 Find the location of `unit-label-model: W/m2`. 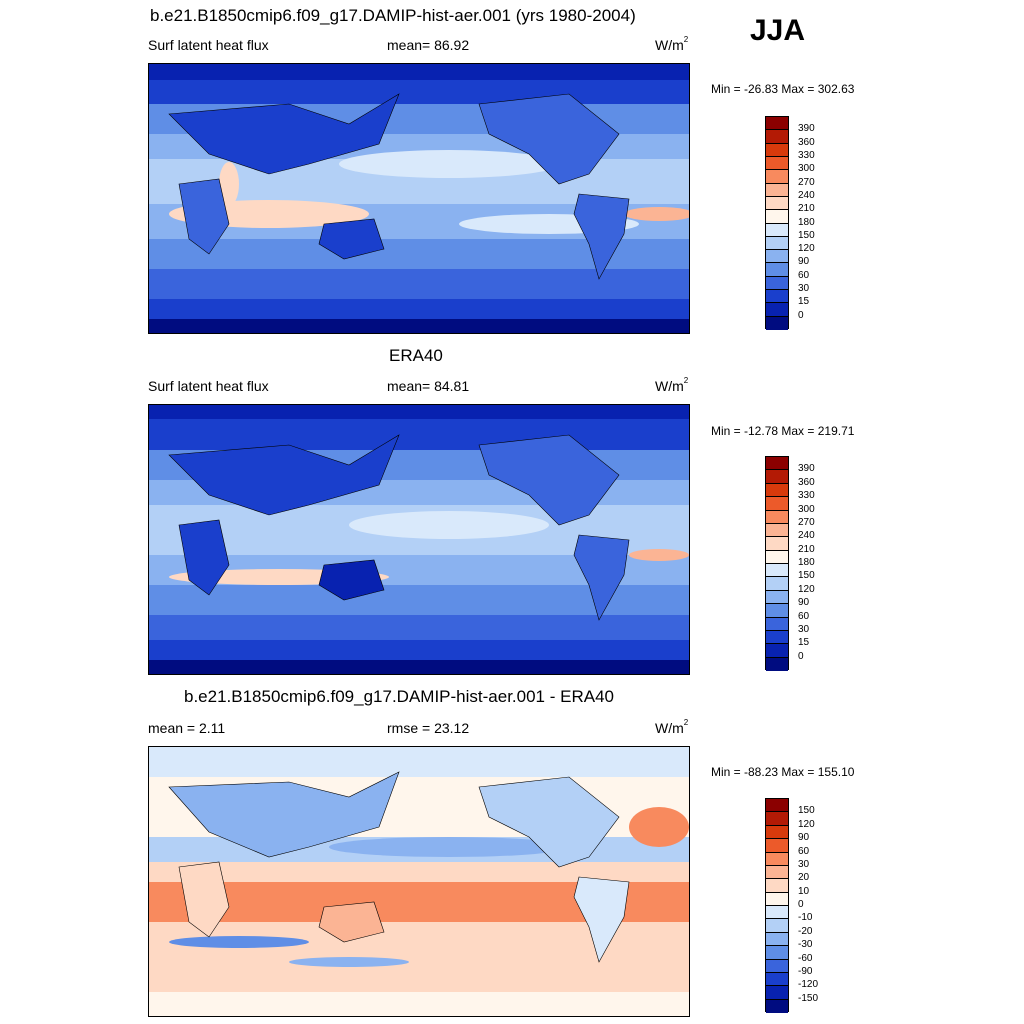

unit-label-model: W/m2 is located at coordinates (672, 44).